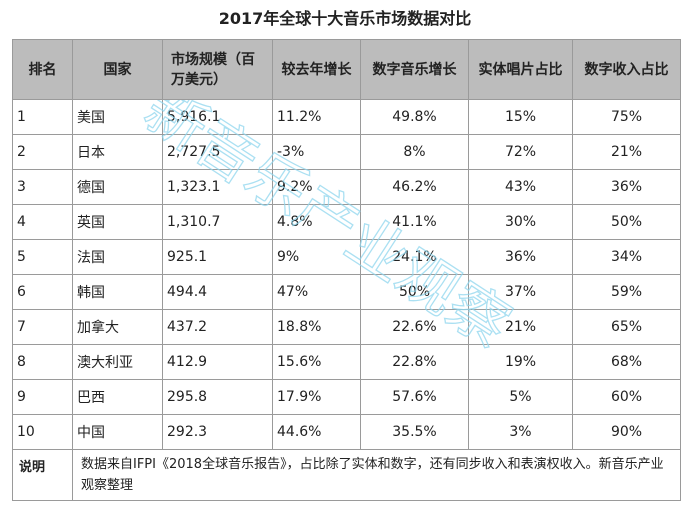  I want to click on cell-physical-share: 3%, so click(520, 432).